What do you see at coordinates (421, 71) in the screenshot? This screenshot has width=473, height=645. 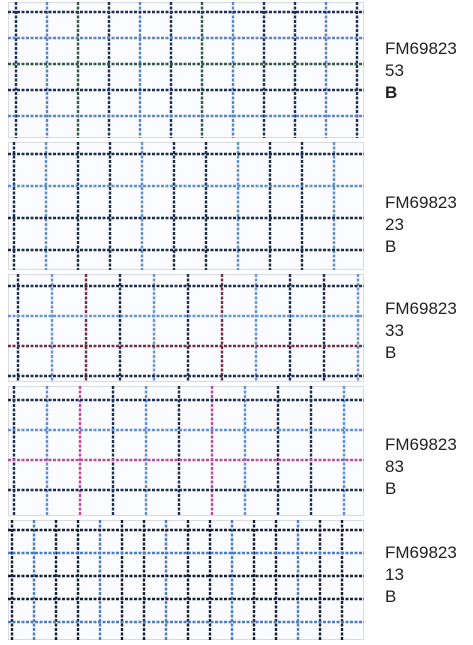 I see `swatch-label-1: FM69823 53 B` at bounding box center [421, 71].